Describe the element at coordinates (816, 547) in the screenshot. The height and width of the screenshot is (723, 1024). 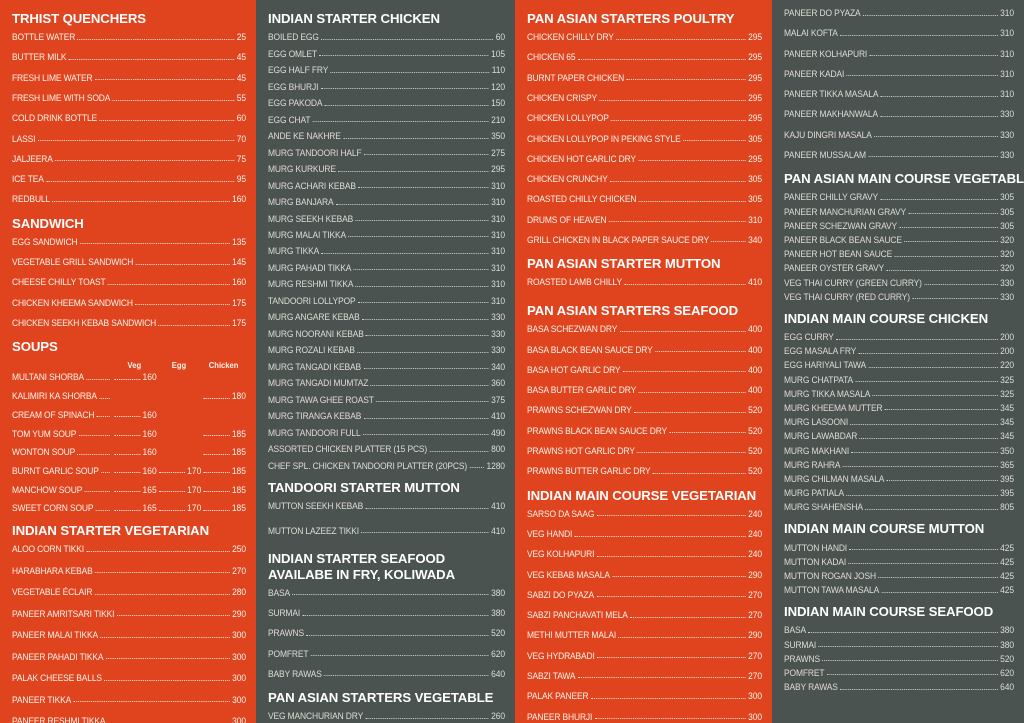
I see `menu-item-name: MUTTON HANDI` at that location.